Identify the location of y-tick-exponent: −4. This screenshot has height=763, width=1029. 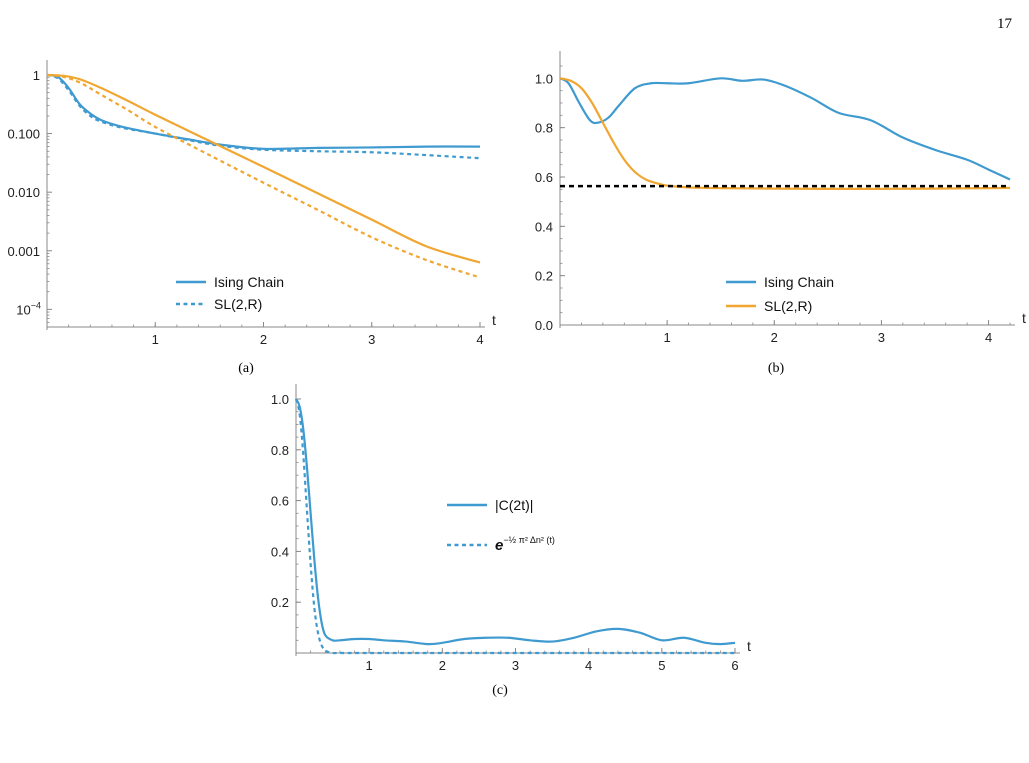
(36, 305).